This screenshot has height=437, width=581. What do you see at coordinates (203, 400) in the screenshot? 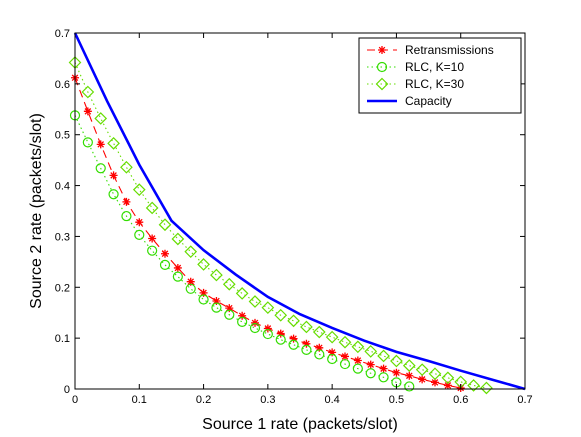
I see `x-tick-label: 0.2` at bounding box center [203, 400].